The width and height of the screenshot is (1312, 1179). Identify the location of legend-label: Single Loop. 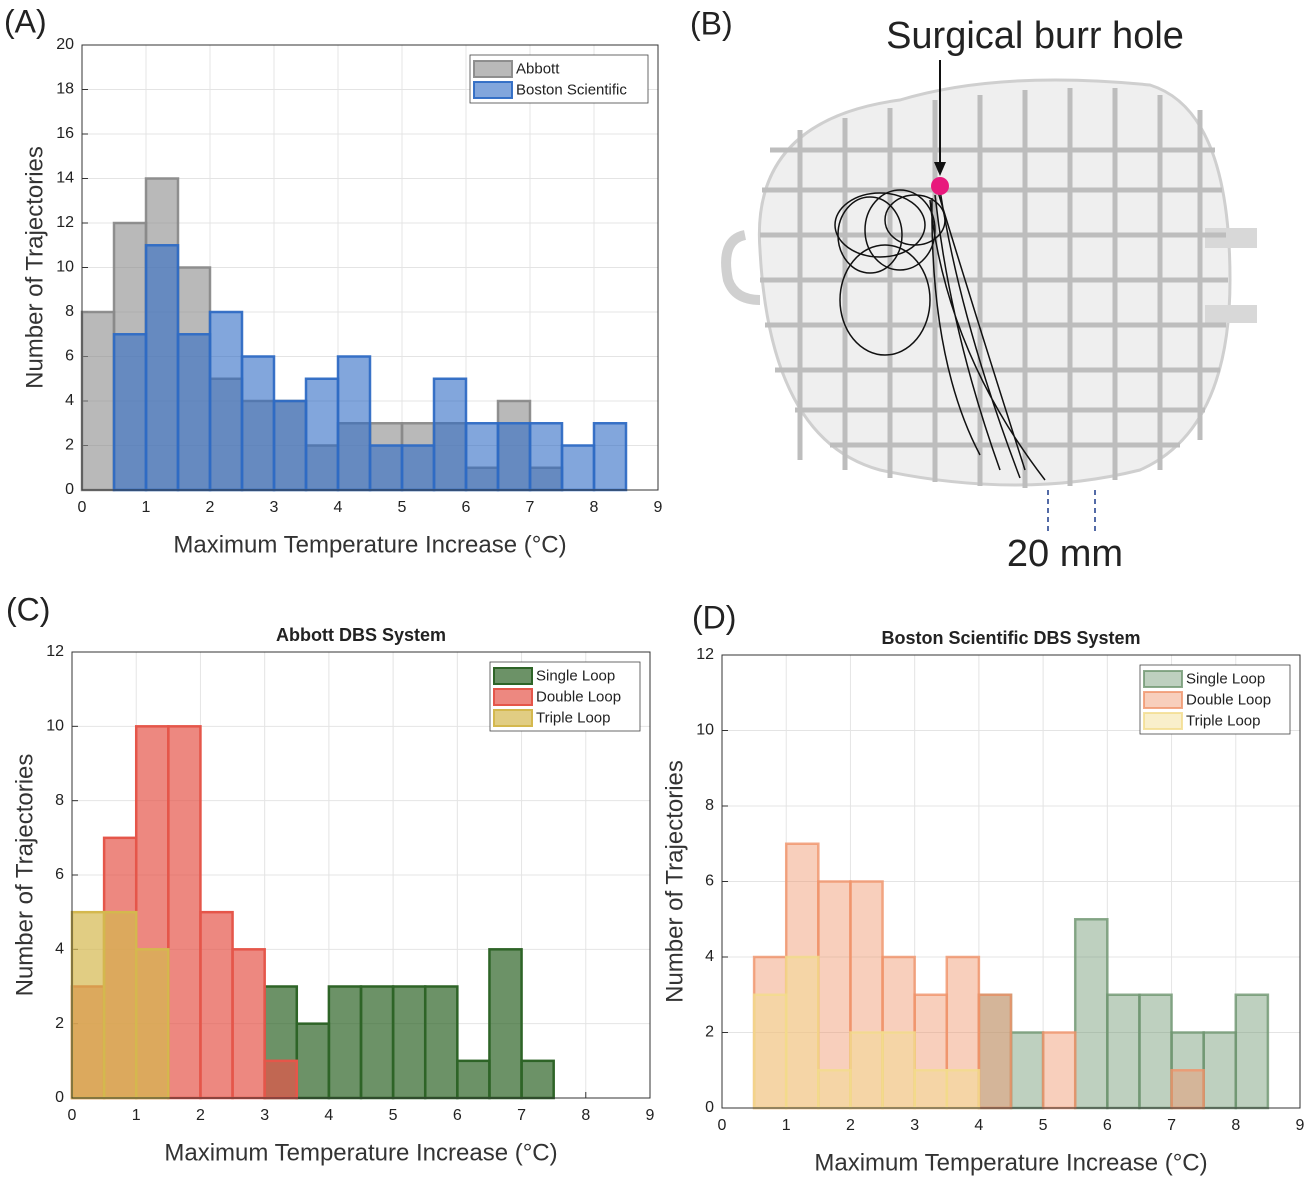
(575, 675).